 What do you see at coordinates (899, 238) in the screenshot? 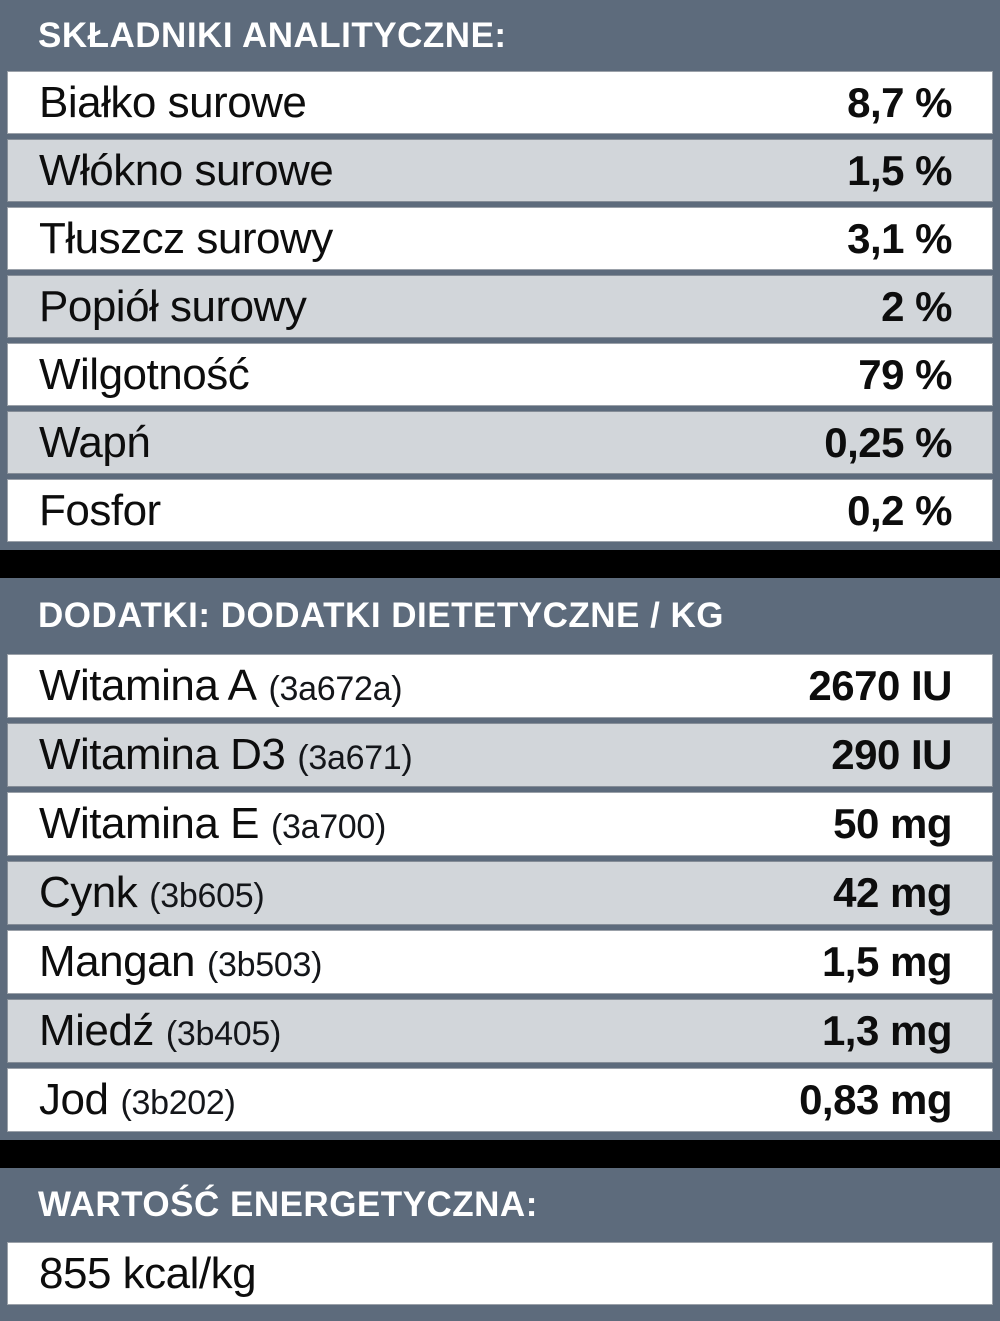
I see `row-value: 3,1 %` at bounding box center [899, 238].